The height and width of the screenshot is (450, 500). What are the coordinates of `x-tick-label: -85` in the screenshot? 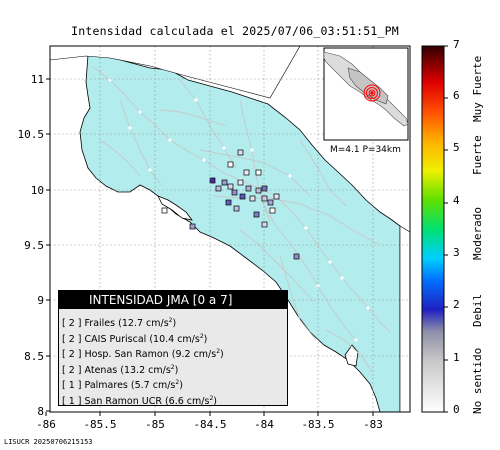 It's located at (155, 424).